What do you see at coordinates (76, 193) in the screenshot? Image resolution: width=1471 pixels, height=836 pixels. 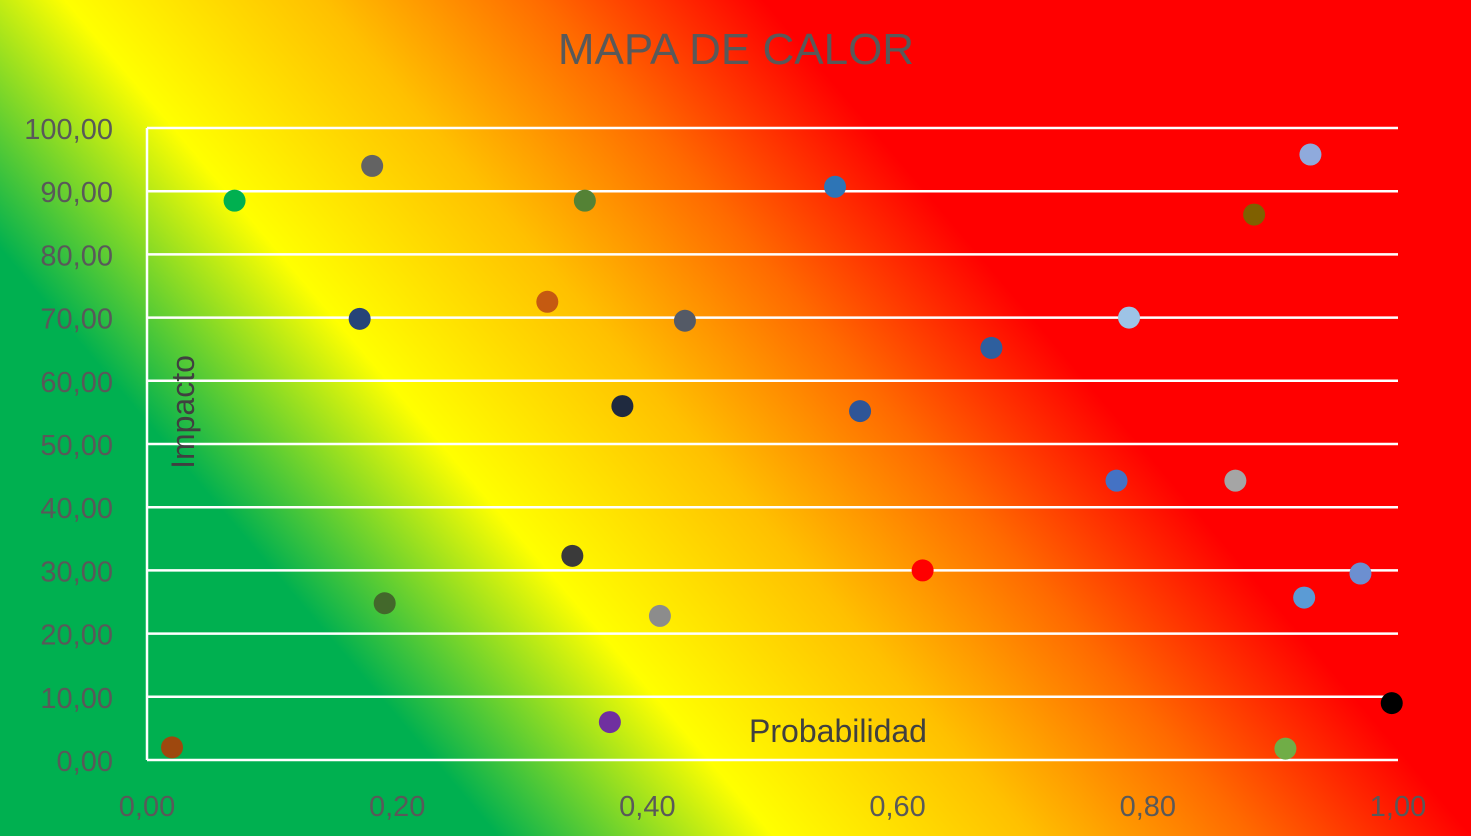 I see `y-tick-label: 90,00` at bounding box center [76, 193].